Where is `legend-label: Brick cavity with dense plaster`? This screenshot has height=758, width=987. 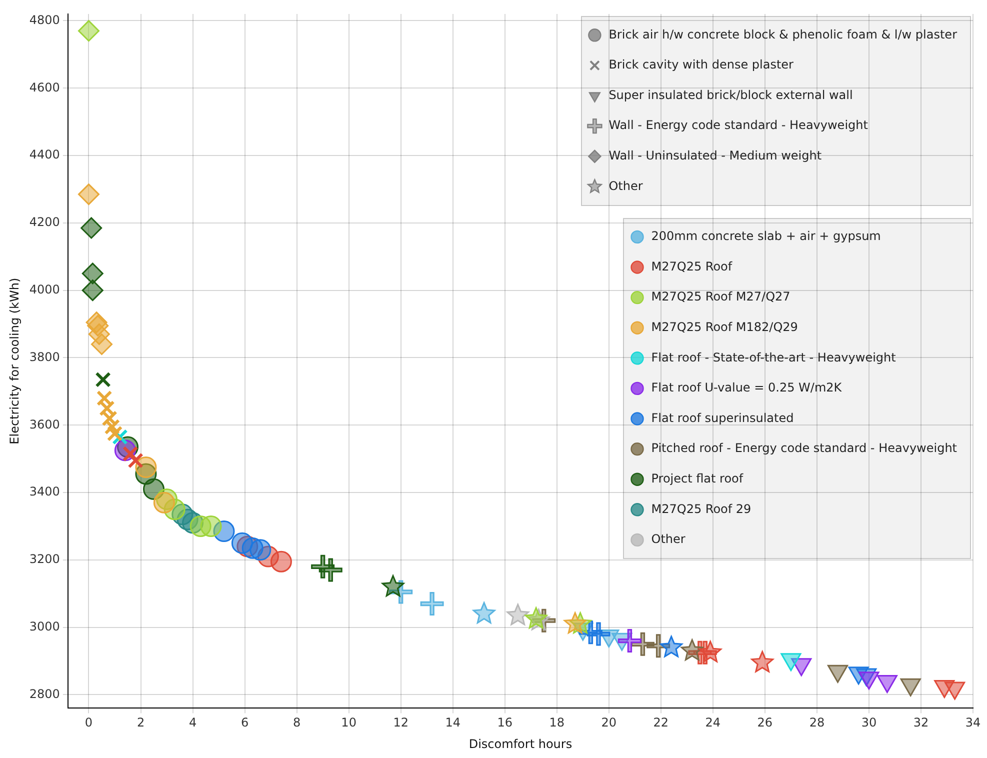
legend-label: Brick cavity with dense plaster is located at coordinates (701, 65).